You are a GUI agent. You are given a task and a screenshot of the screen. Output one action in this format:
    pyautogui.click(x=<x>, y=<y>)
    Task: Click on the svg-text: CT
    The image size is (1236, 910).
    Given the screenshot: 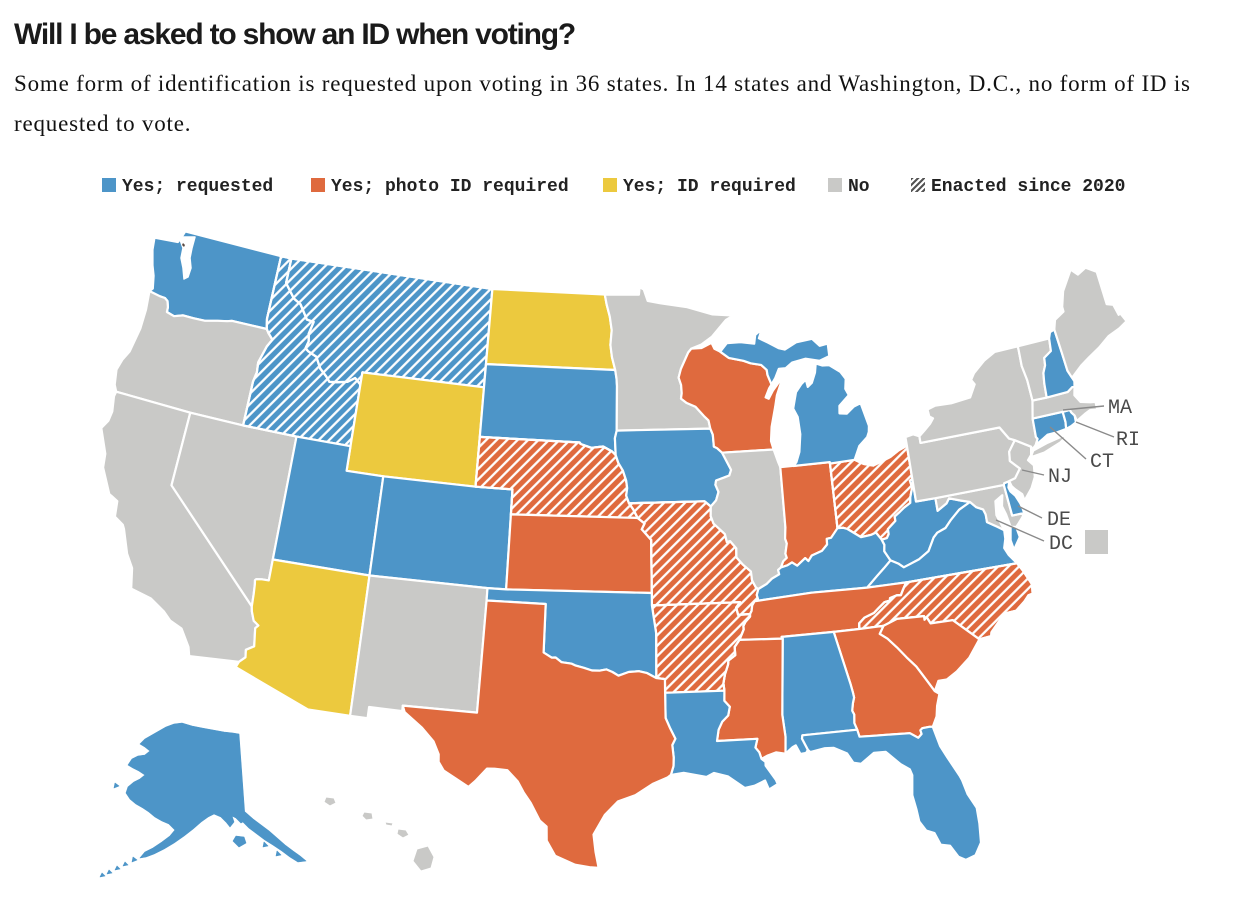 What is the action you would take?
    pyautogui.click(x=1102, y=462)
    